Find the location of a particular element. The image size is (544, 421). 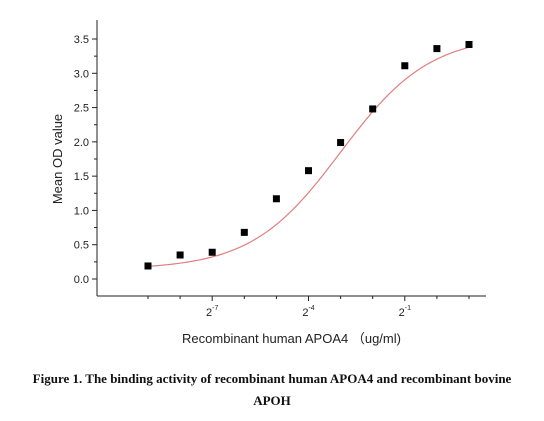

y-tick-label: 0.5 is located at coordinates (81, 246).